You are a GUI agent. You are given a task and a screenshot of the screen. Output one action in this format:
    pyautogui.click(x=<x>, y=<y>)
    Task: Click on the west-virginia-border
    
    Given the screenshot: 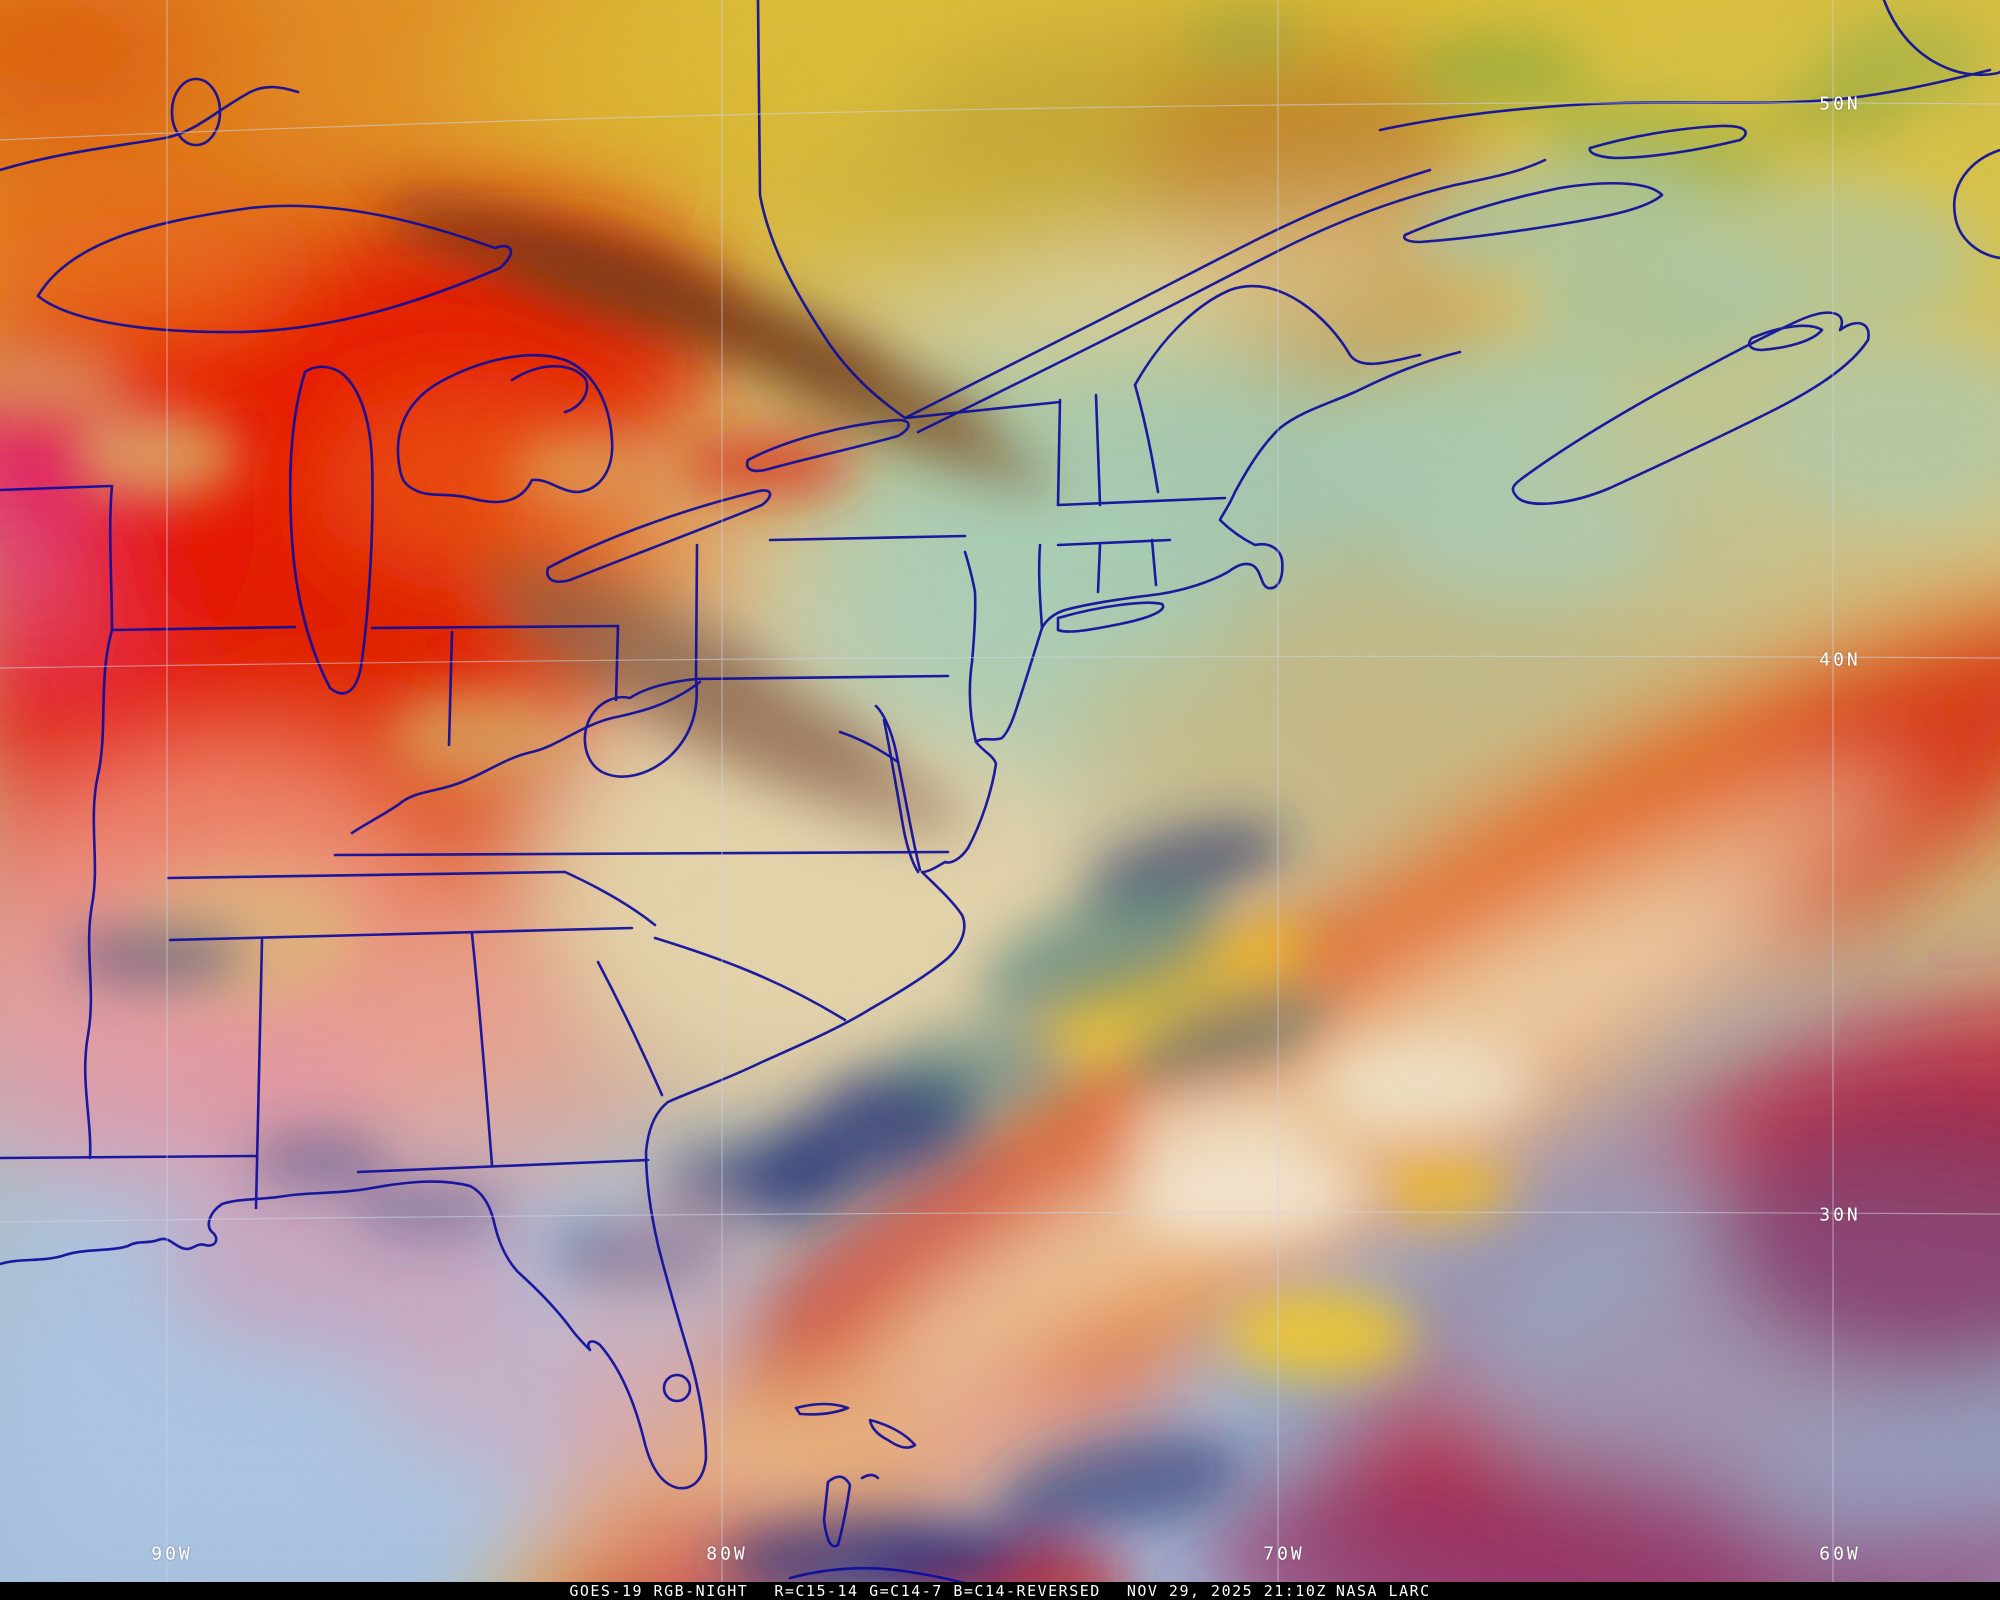 What is the action you would take?
    pyautogui.click(x=641, y=727)
    